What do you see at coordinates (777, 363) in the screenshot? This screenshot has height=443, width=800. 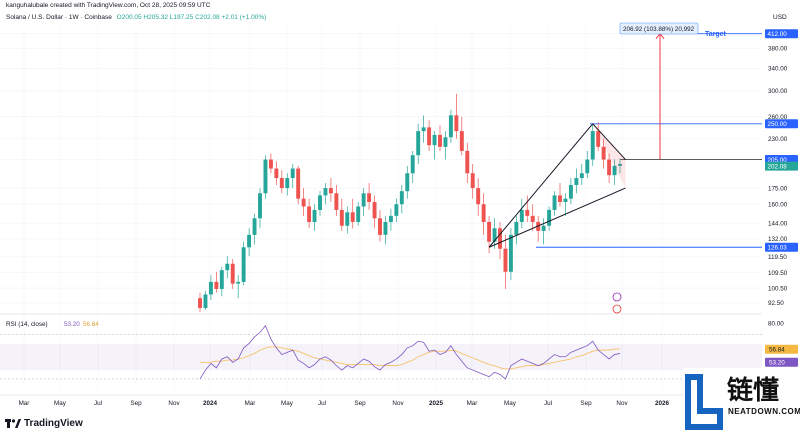 I see `rsi-label-text: 53.20` at bounding box center [777, 363].